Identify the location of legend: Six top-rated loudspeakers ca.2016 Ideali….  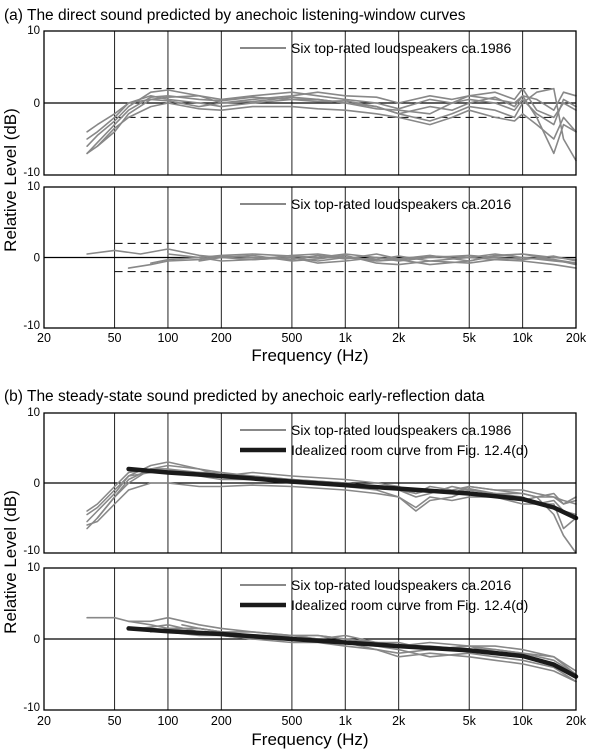
(384, 595).